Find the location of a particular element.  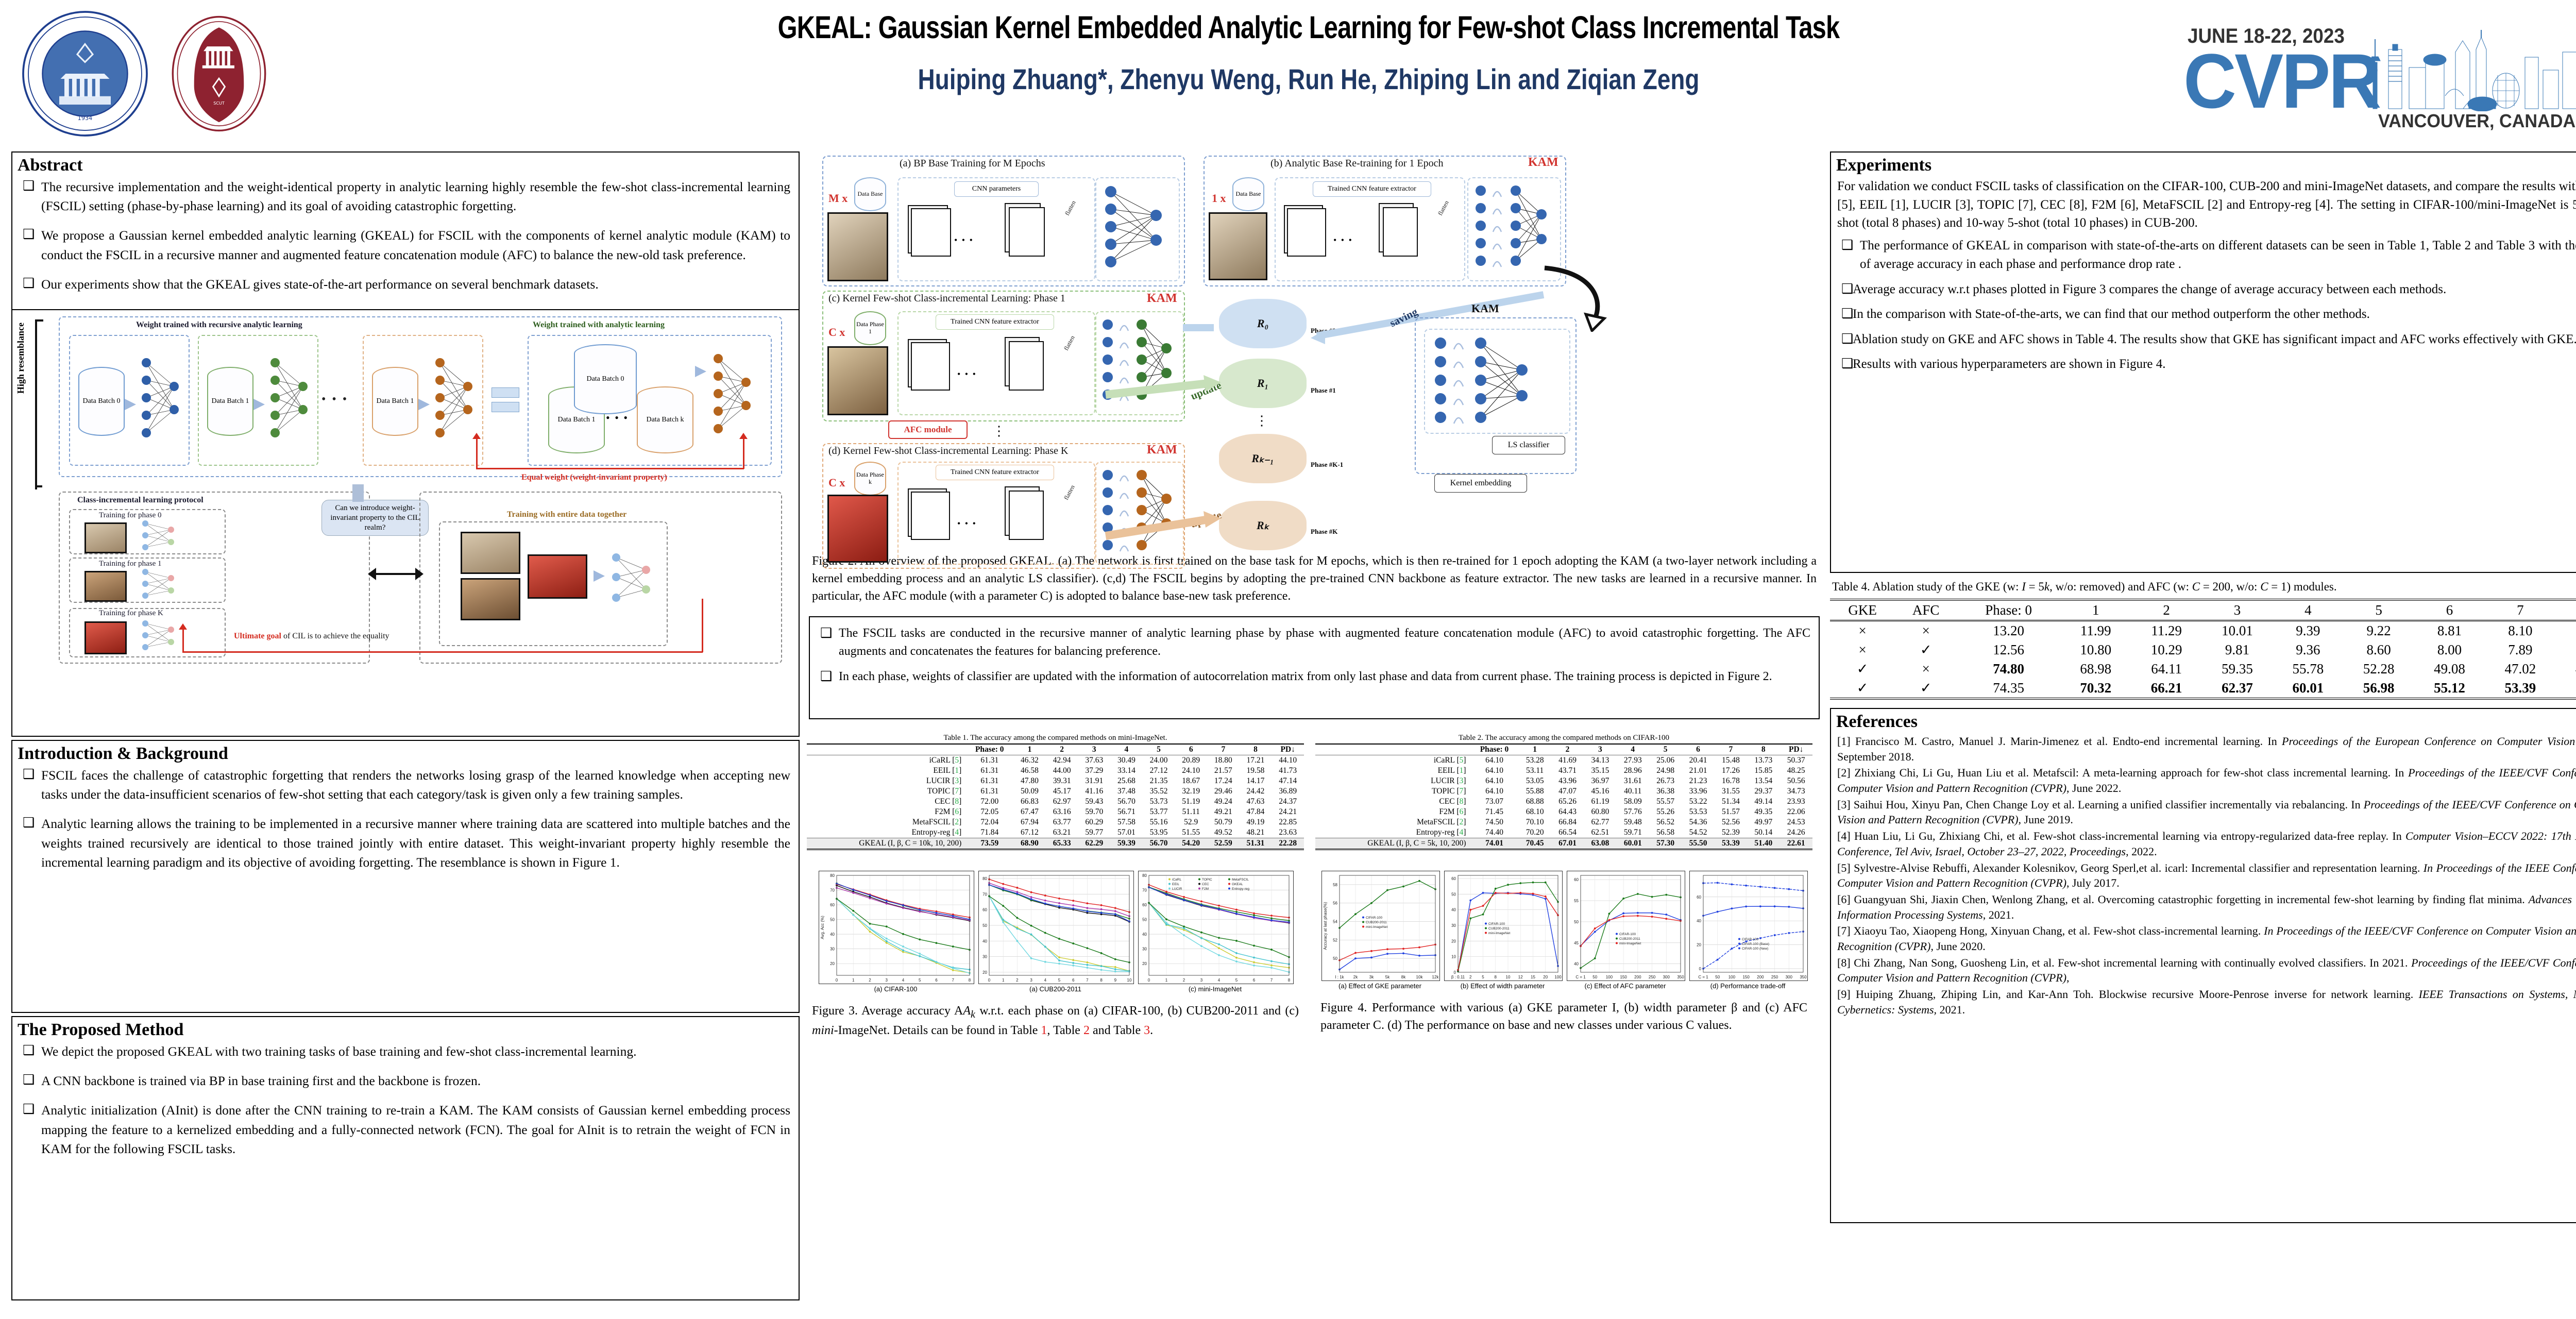

svg-text: 3 is located at coordinates (1031, 981).